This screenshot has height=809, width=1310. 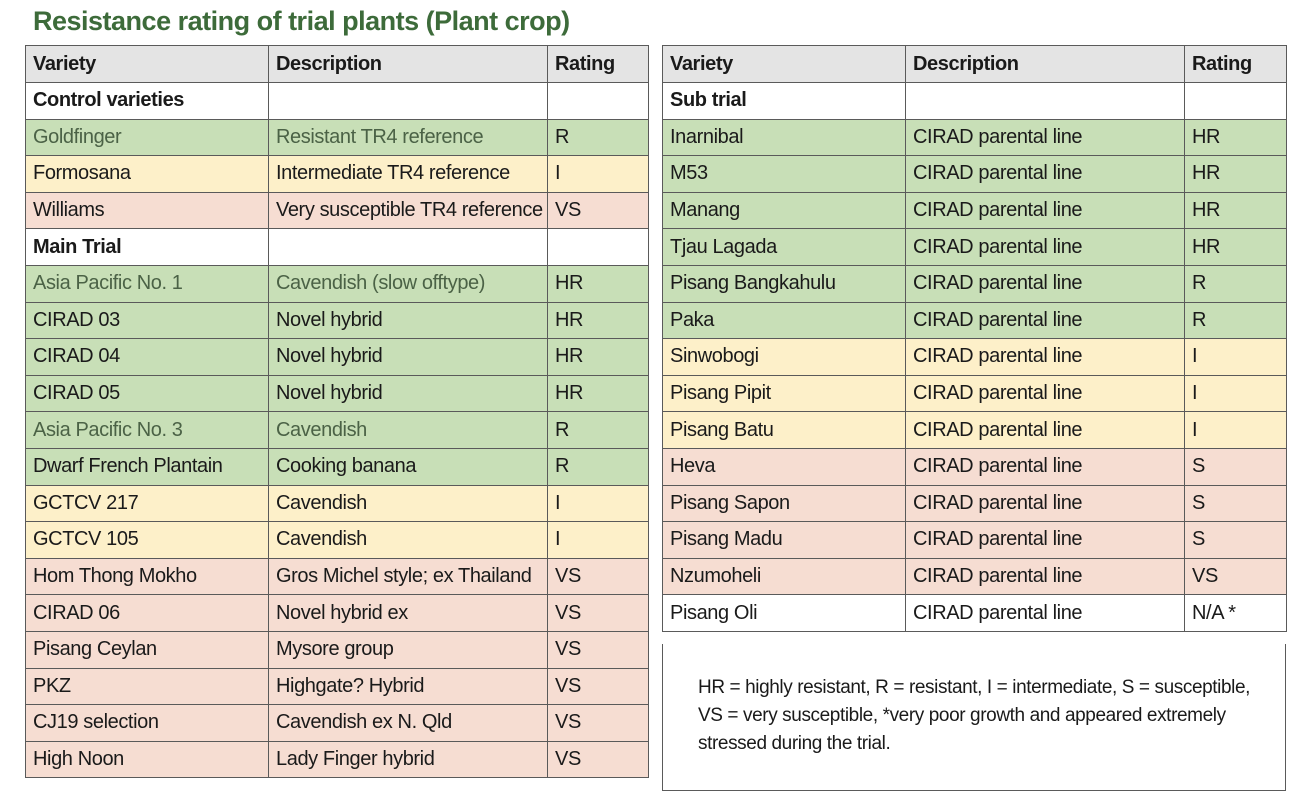 What do you see at coordinates (784, 393) in the screenshot?
I see `variety-cell: Pisang Pipit` at bounding box center [784, 393].